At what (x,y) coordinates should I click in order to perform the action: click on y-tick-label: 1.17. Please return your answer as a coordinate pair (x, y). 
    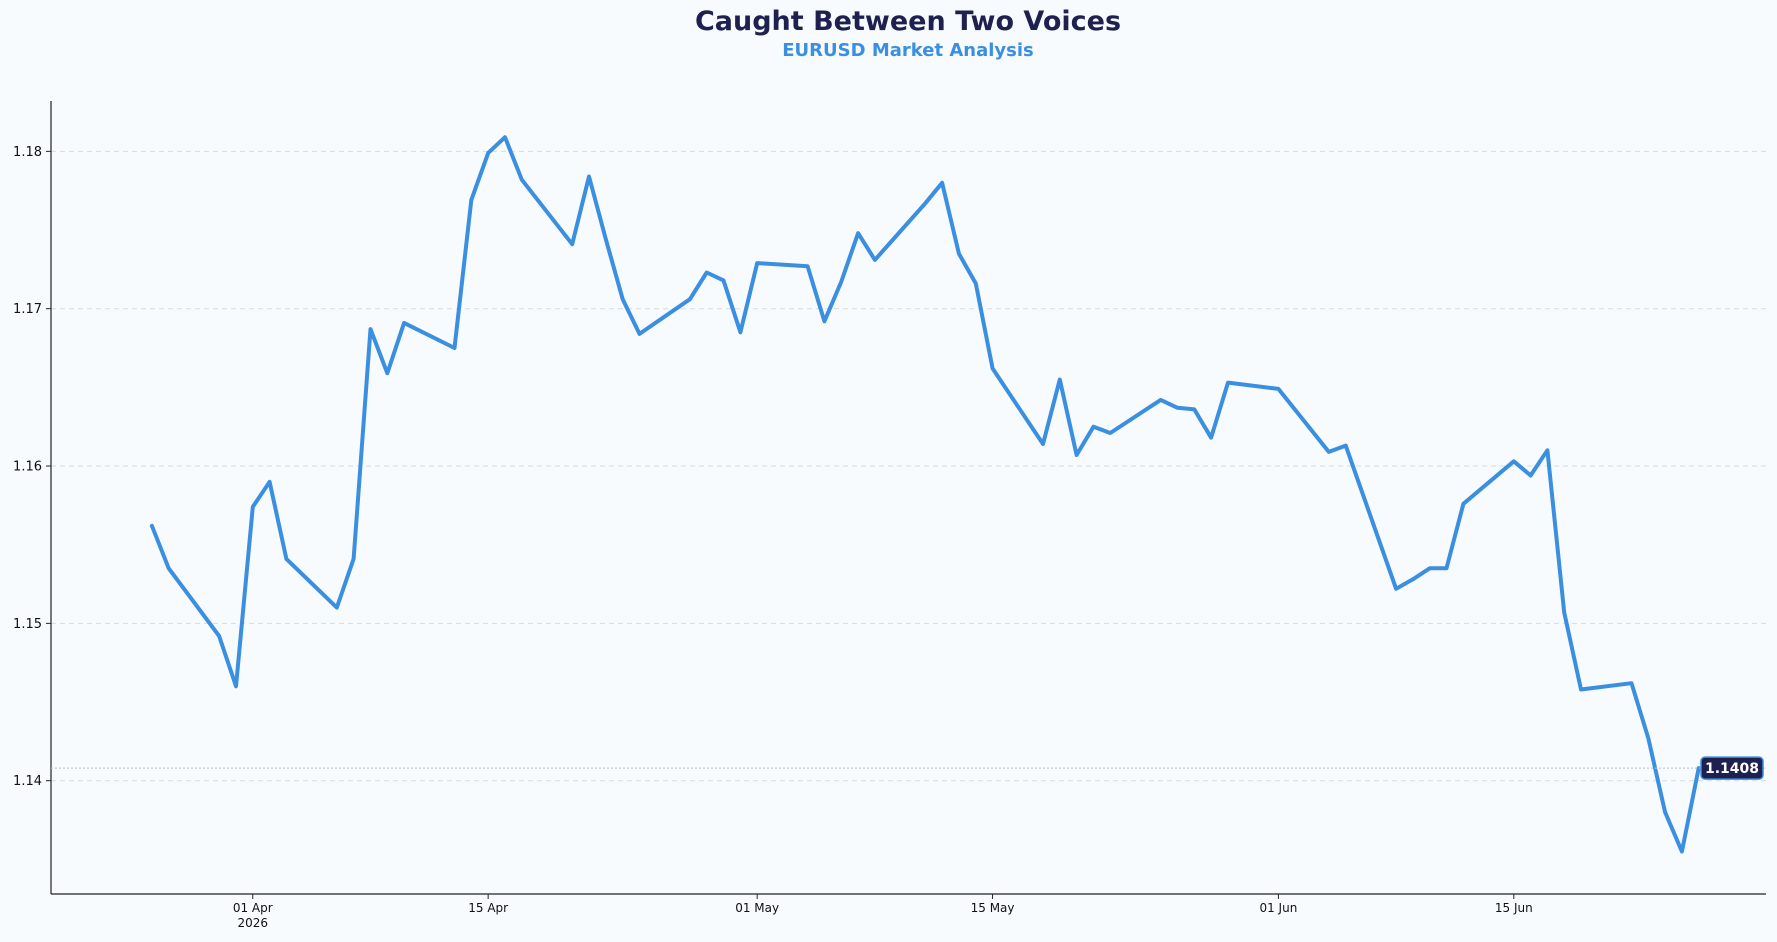
    Looking at the image, I should click on (27, 309).